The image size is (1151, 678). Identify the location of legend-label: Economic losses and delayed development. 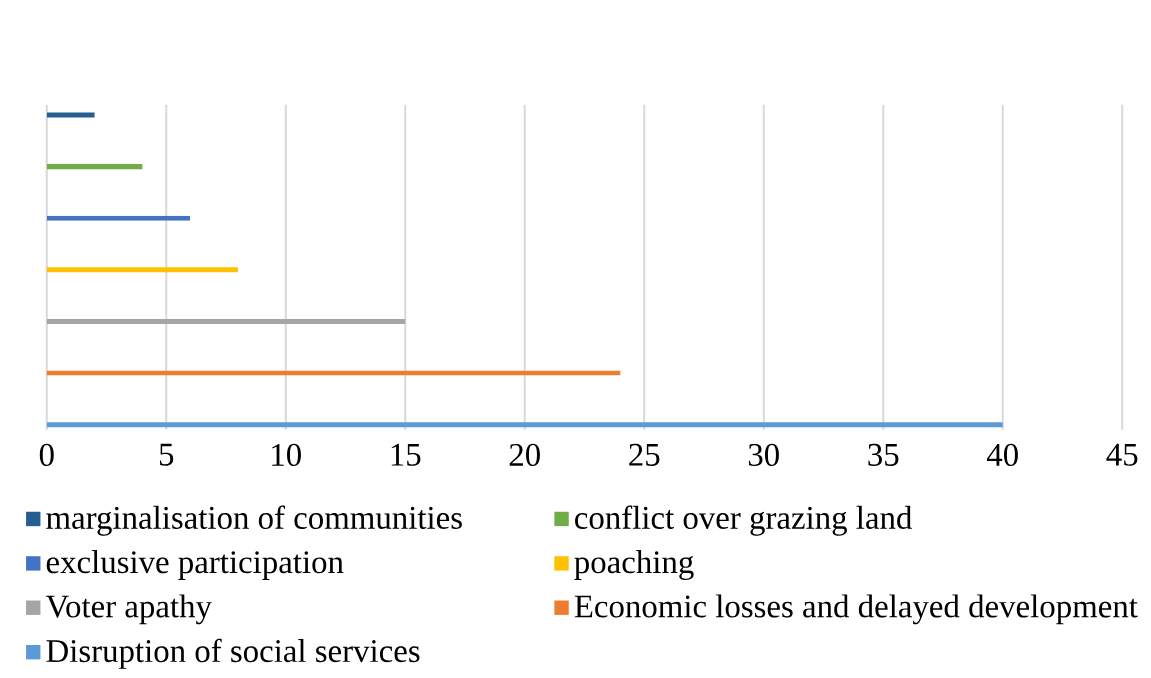
(856, 609).